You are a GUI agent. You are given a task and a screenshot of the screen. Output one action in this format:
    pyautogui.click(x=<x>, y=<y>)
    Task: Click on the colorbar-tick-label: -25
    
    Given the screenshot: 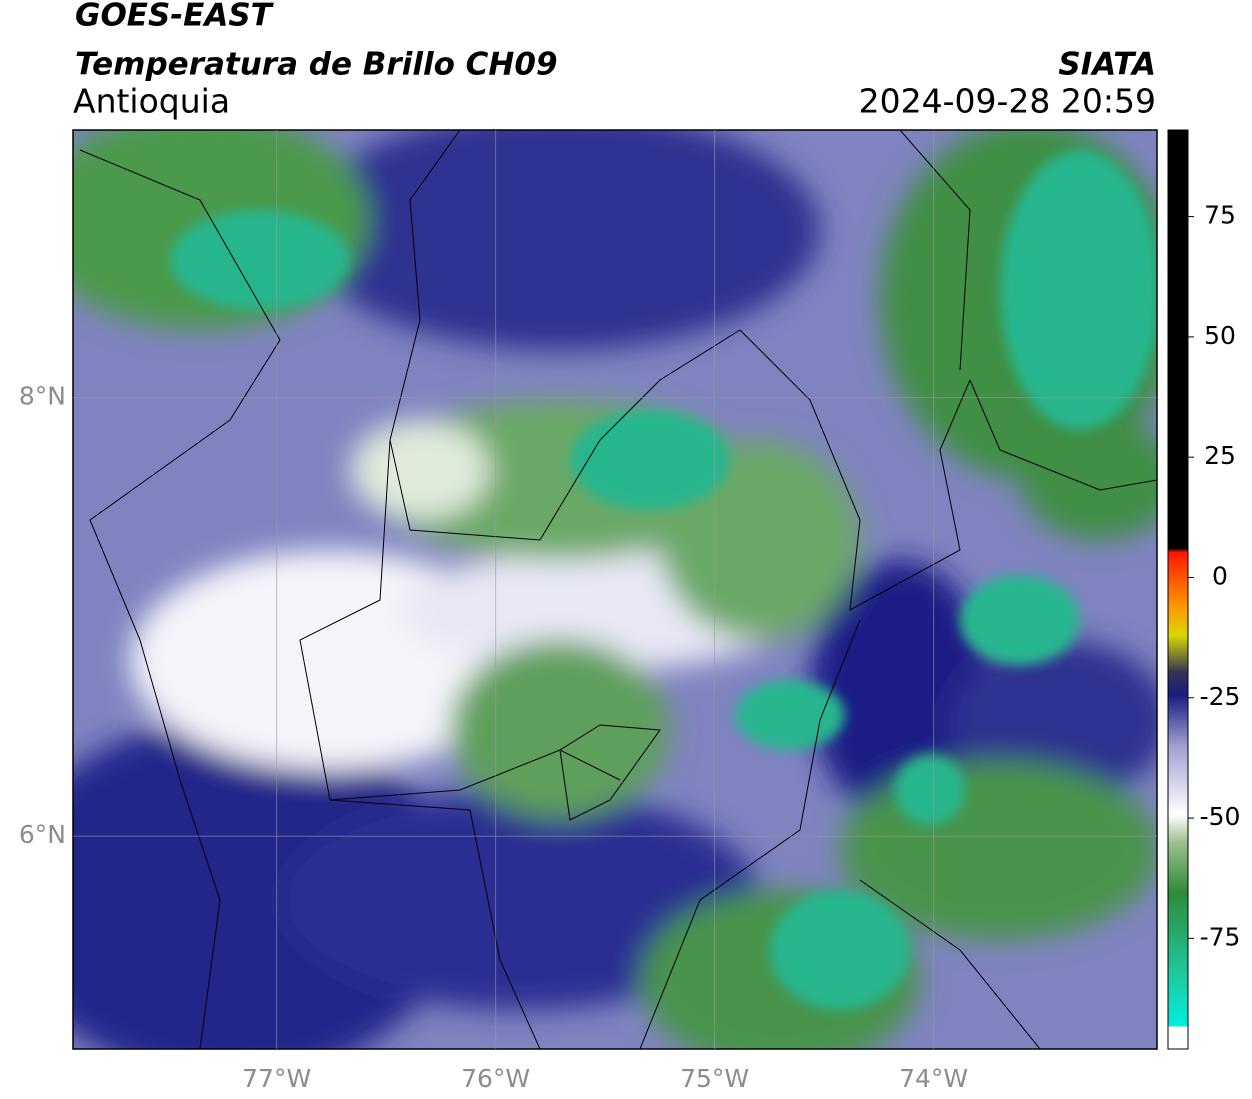 What is the action you would take?
    pyautogui.click(x=1220, y=696)
    